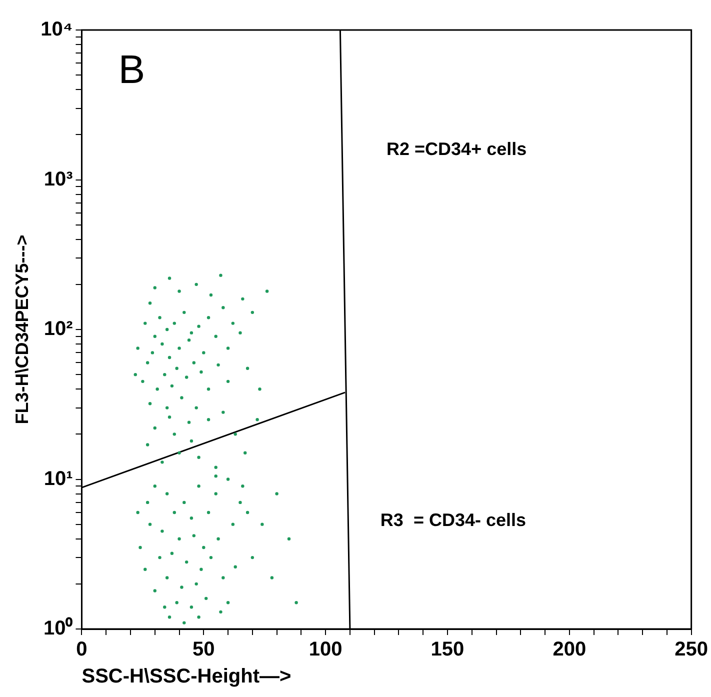 This screenshot has height=697, width=711. Describe the element at coordinates (56, 29) in the screenshot. I see `y-tick-label: 10⁴` at that location.